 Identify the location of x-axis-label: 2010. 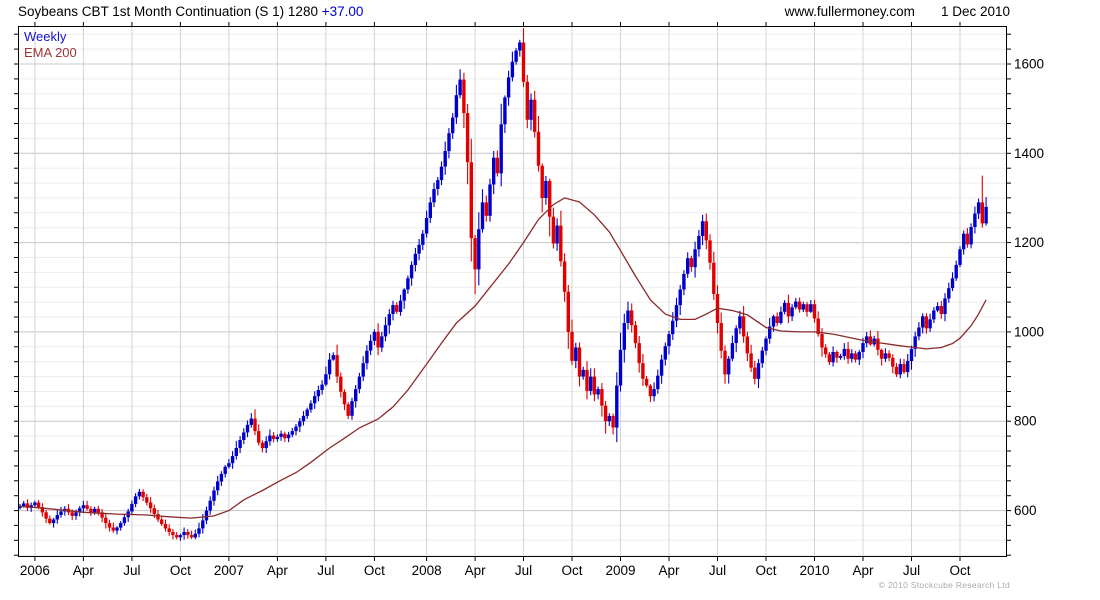
(814, 570).